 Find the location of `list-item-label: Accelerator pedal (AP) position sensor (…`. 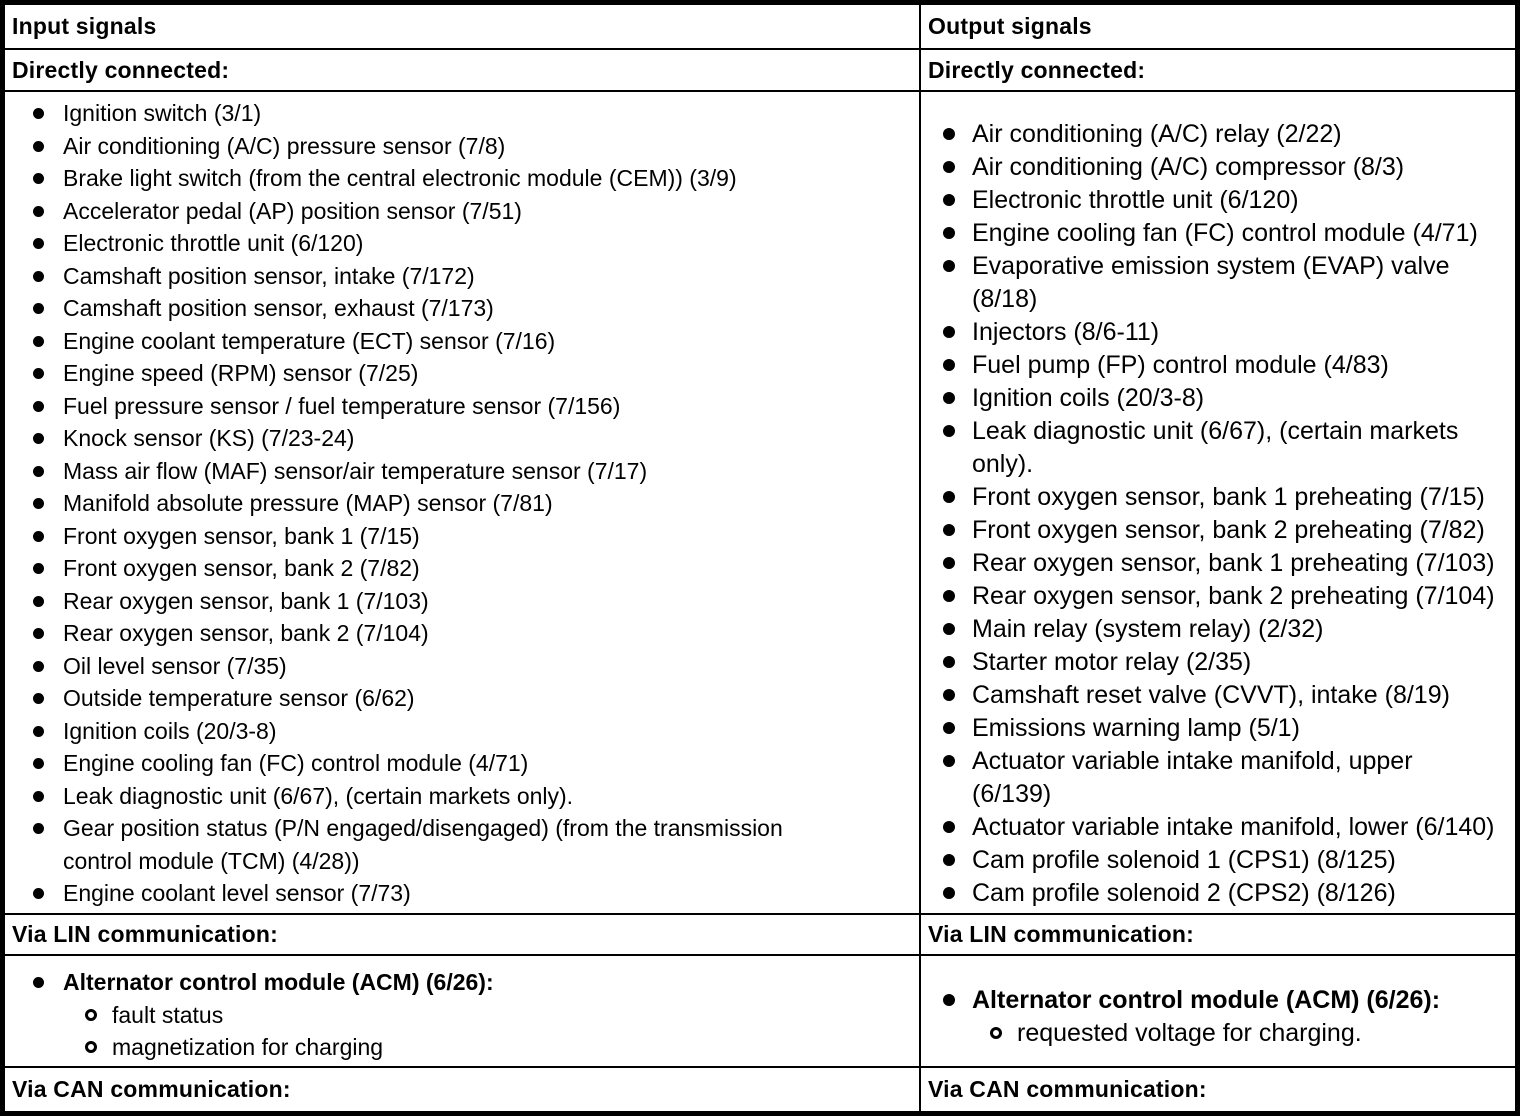

list-item-label: Accelerator pedal (AP) position sensor (… is located at coordinates (292, 210).